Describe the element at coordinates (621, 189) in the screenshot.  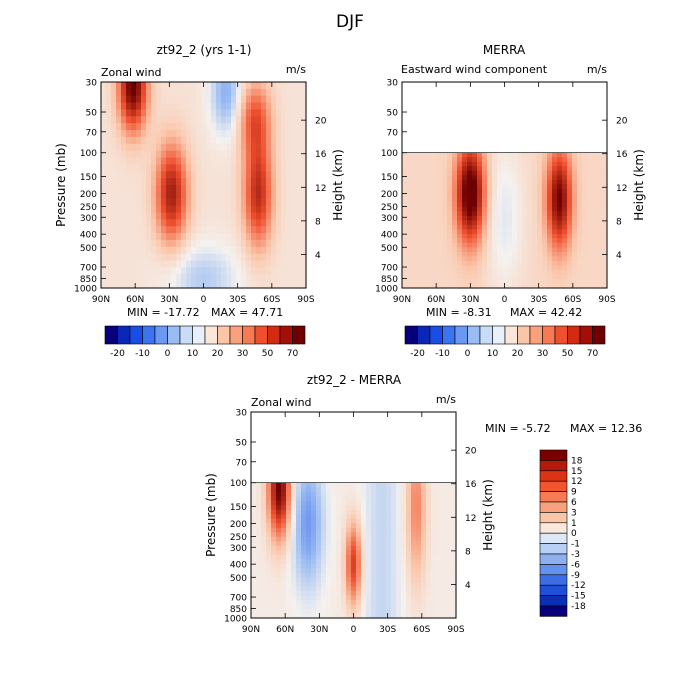
I see `height-tick-label: 12` at that location.